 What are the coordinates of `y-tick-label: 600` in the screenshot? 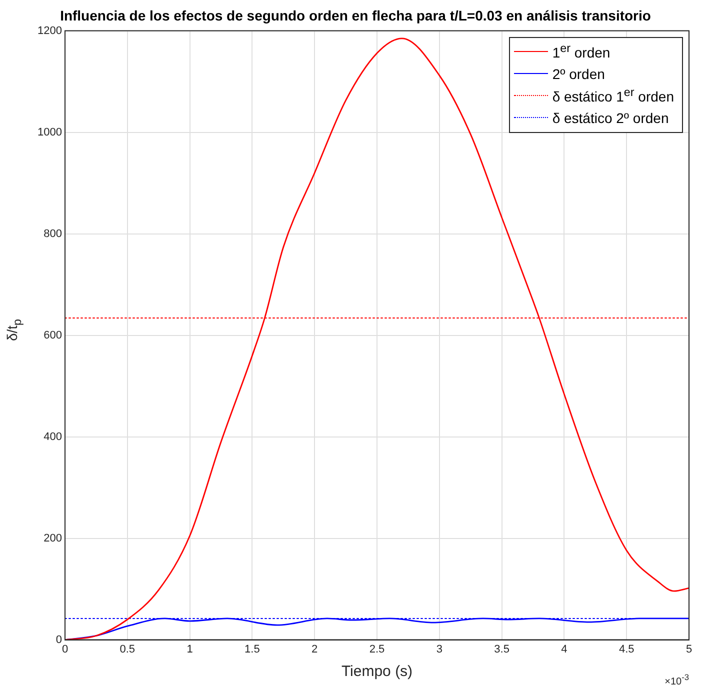 It's located at (53, 335).